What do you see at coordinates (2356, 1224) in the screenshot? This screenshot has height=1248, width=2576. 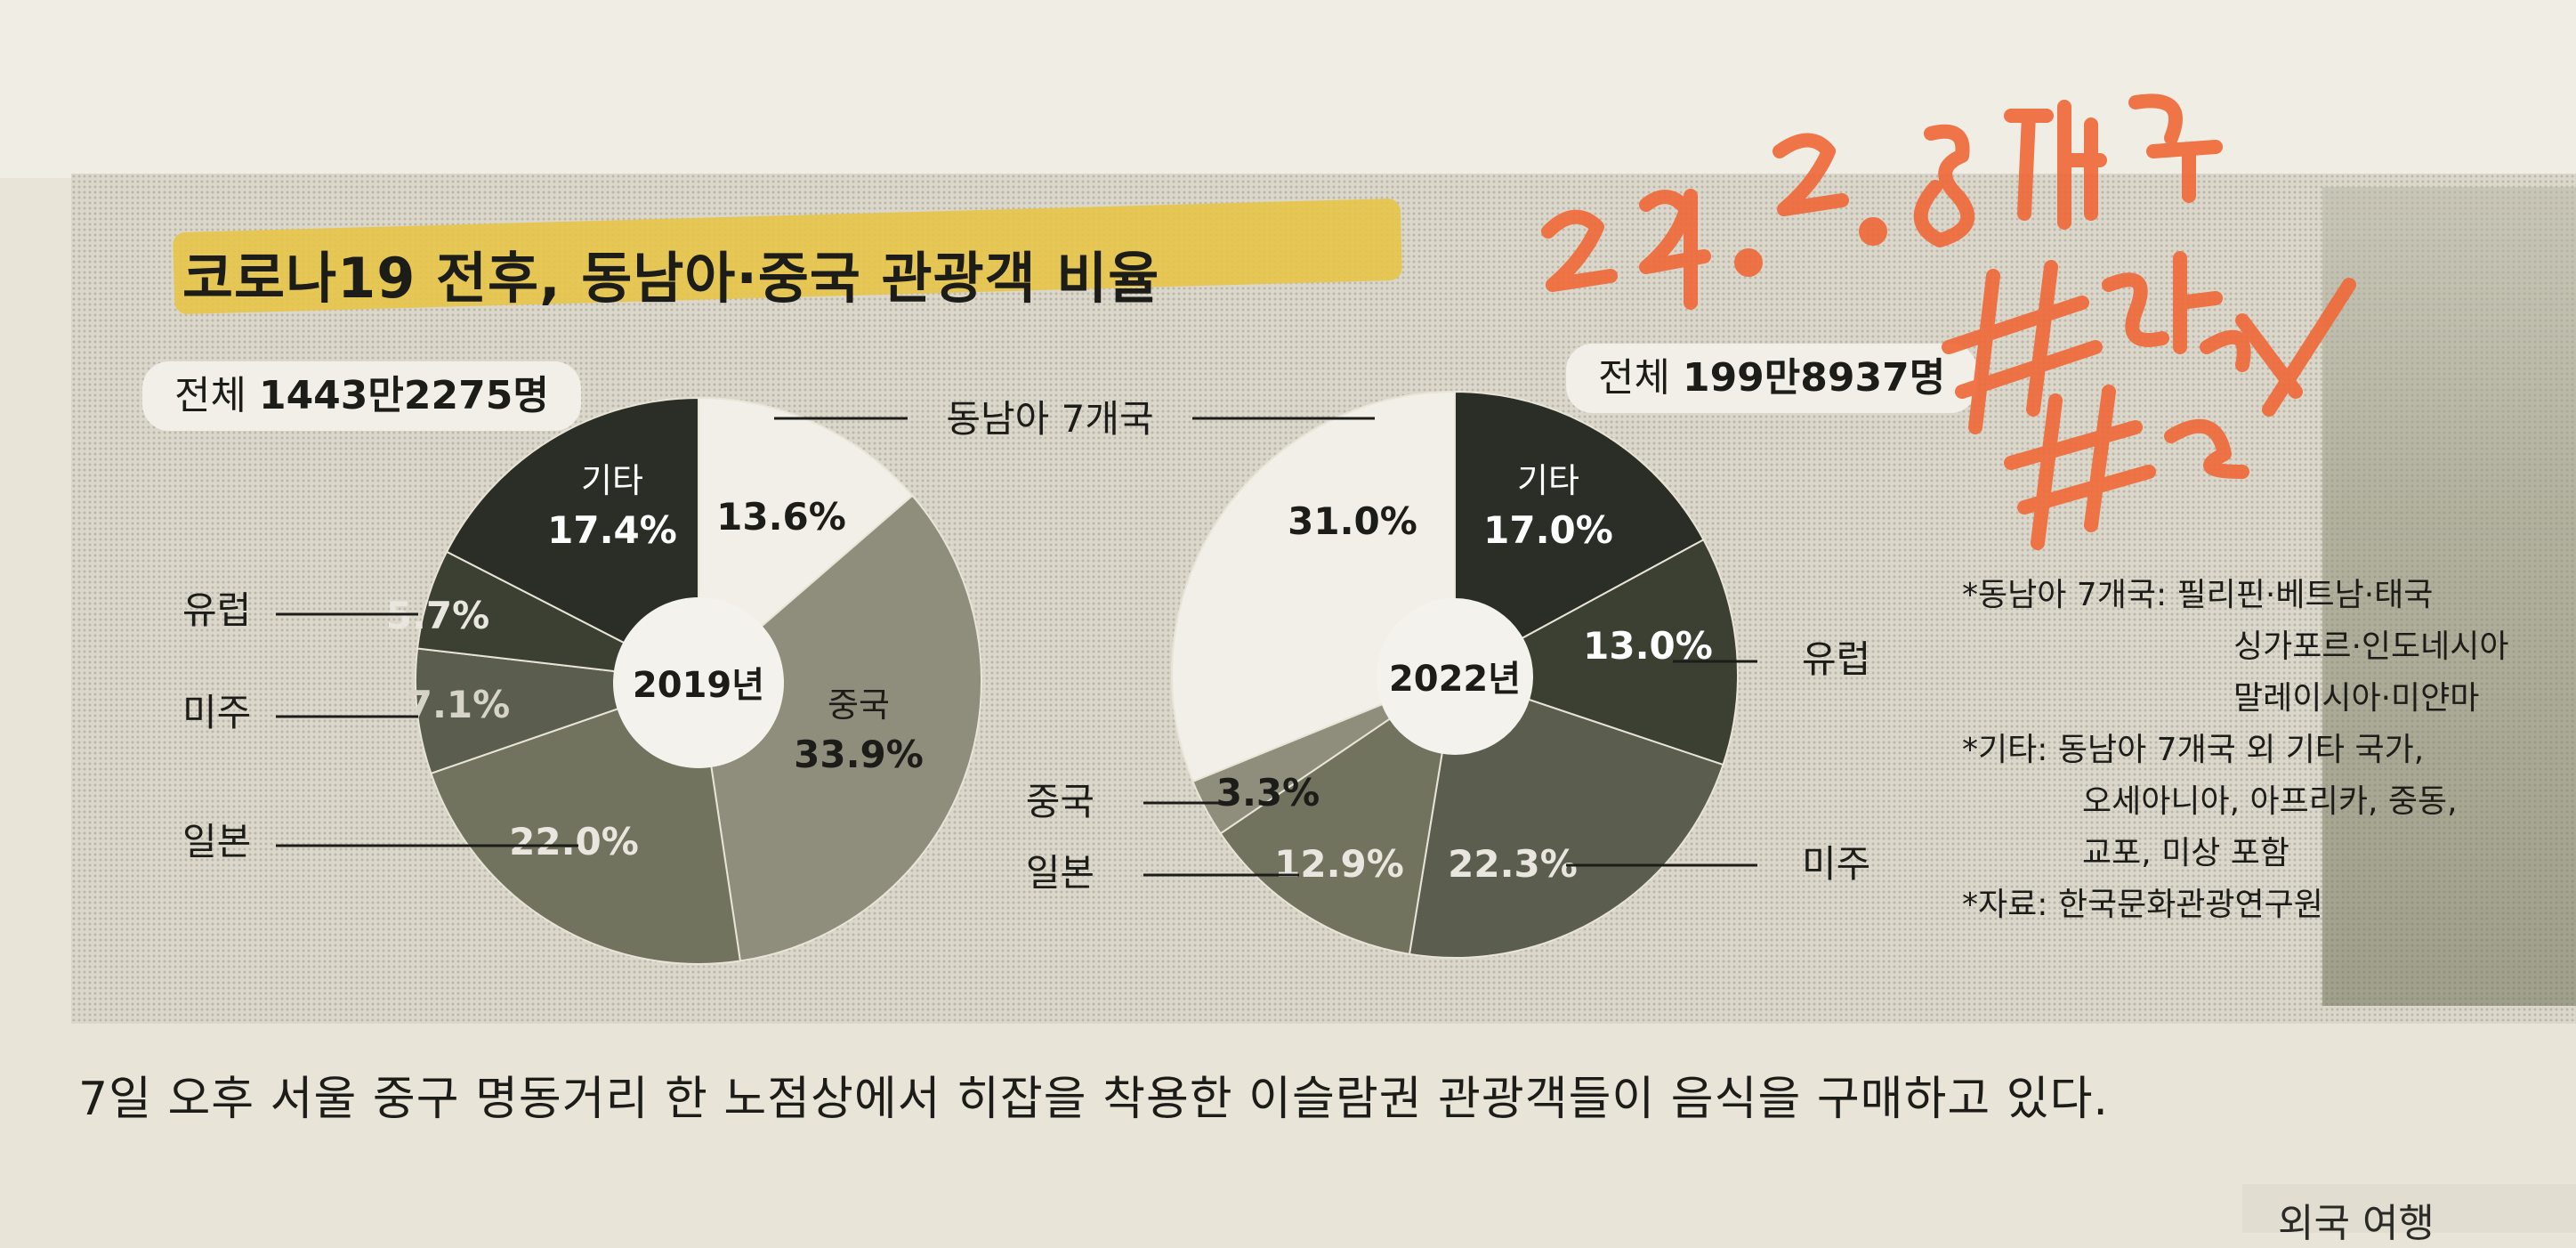 I see `next-article-fragment: 외국 여행` at bounding box center [2356, 1224].